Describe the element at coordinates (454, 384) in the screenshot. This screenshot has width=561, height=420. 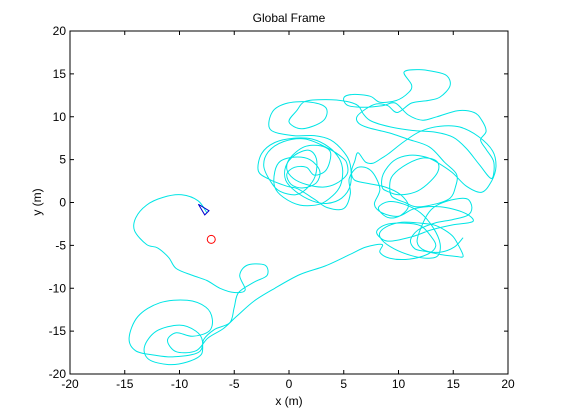
I see `x-tick-label: 15` at that location.